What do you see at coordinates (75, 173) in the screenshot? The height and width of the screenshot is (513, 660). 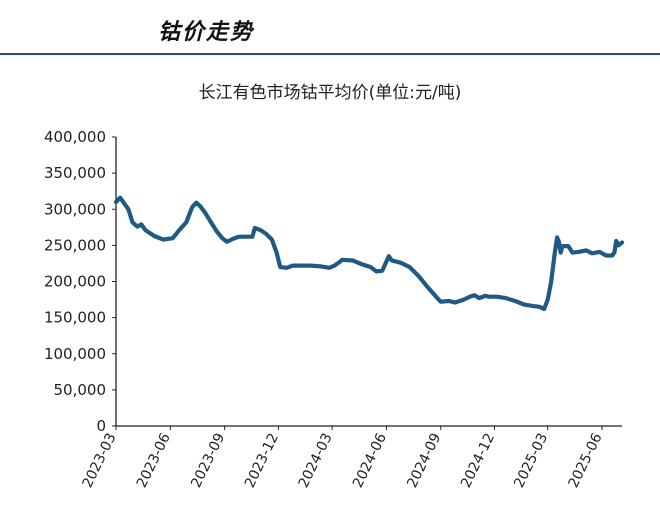 I see `y-tick-label: 350,000` at bounding box center [75, 173].